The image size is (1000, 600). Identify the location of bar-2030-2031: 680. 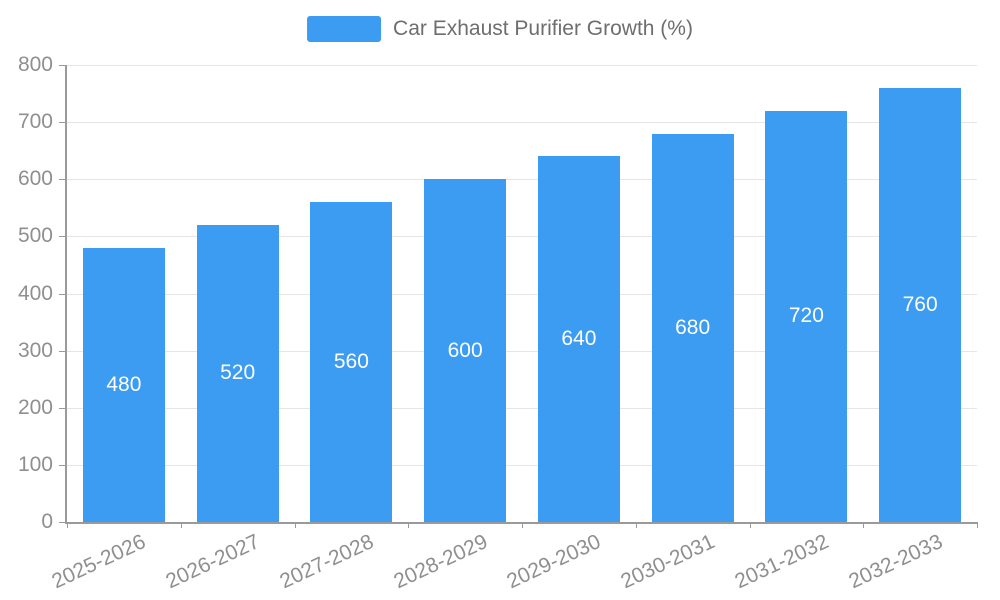
(692, 327).